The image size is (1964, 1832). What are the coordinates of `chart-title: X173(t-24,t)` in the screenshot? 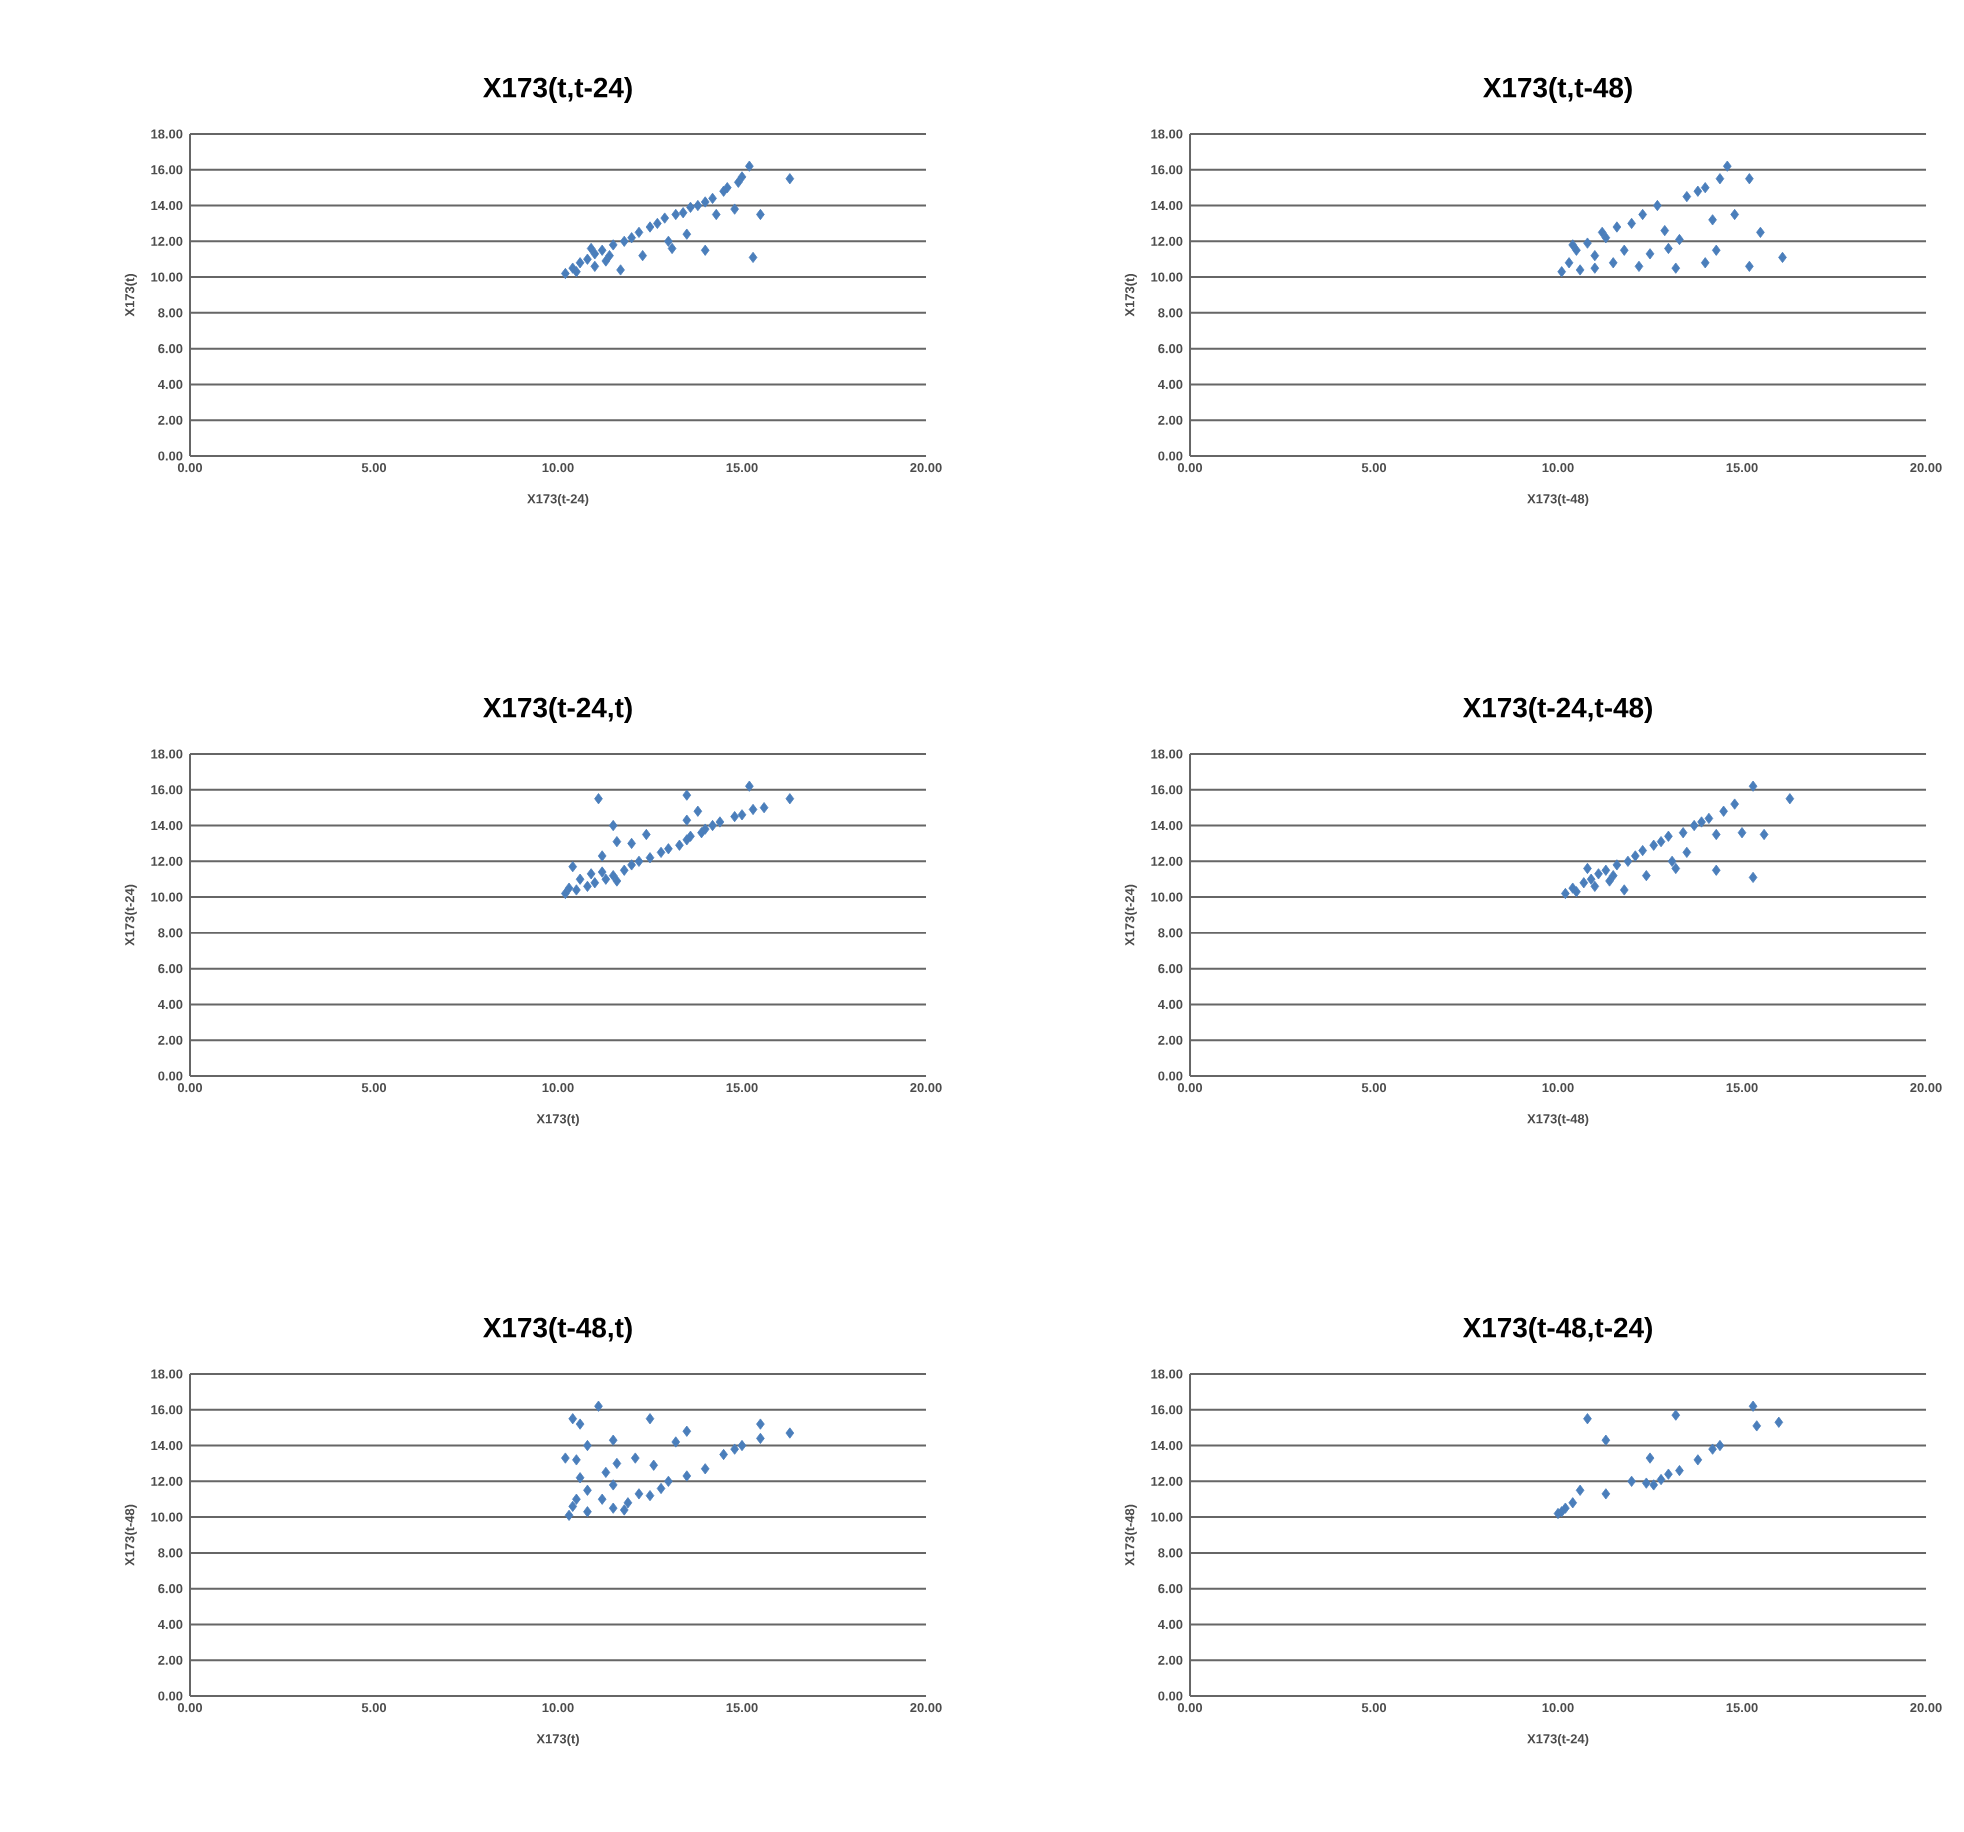 It's located at (557, 709).